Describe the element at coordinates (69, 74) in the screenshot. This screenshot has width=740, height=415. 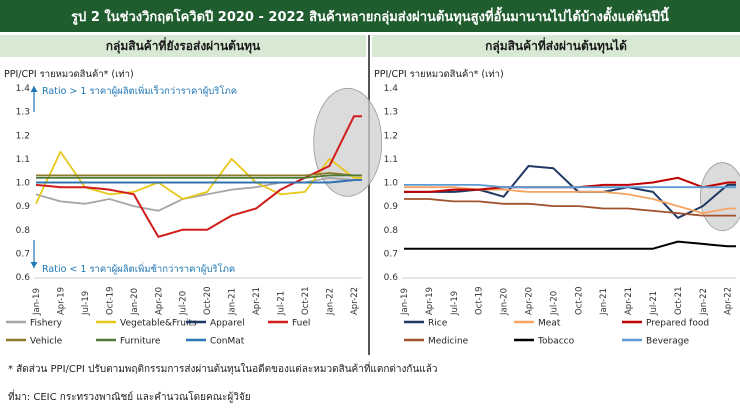
I see `y-axis-label-0: PPI/CPI รายหมวดสินค้า* (เท่า)` at that location.